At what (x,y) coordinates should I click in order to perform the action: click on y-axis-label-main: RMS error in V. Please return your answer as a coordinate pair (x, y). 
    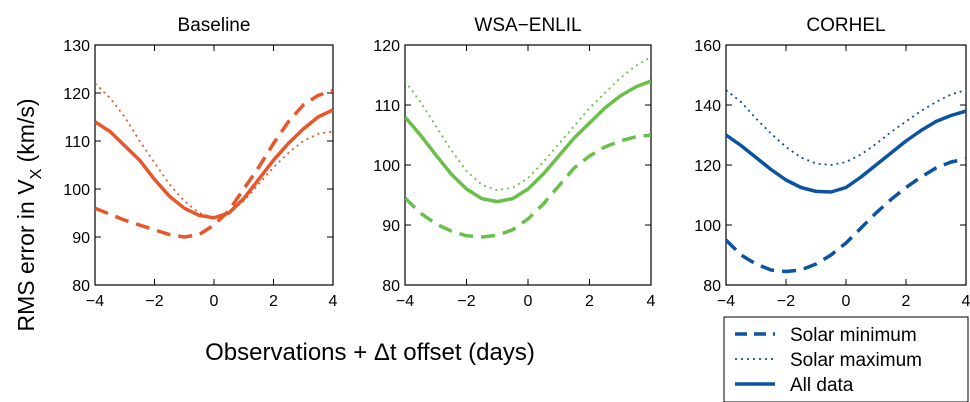
    Looking at the image, I should click on (26, 255).